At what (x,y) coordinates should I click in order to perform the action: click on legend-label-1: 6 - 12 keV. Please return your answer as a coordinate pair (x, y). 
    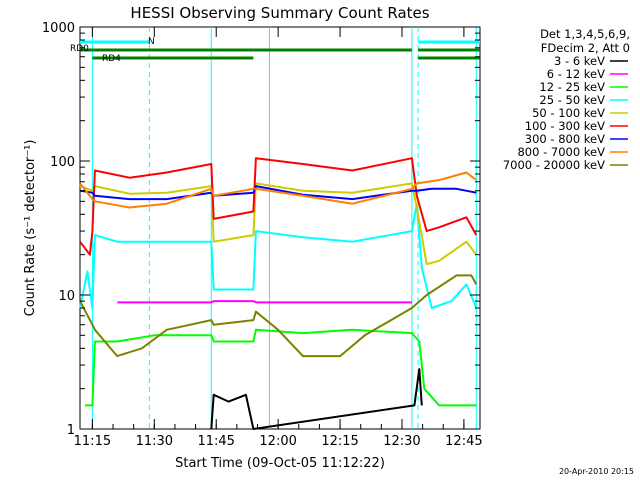
    Looking at the image, I should click on (576, 74).